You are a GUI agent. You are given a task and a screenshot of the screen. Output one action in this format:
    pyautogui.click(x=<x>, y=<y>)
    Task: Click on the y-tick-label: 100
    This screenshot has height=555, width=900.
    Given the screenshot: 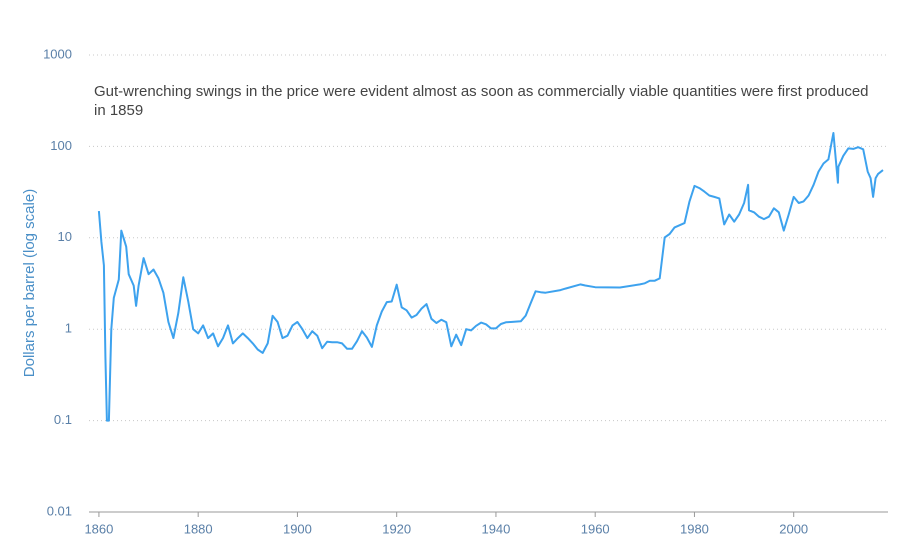 What is the action you would take?
    pyautogui.click(x=61, y=145)
    